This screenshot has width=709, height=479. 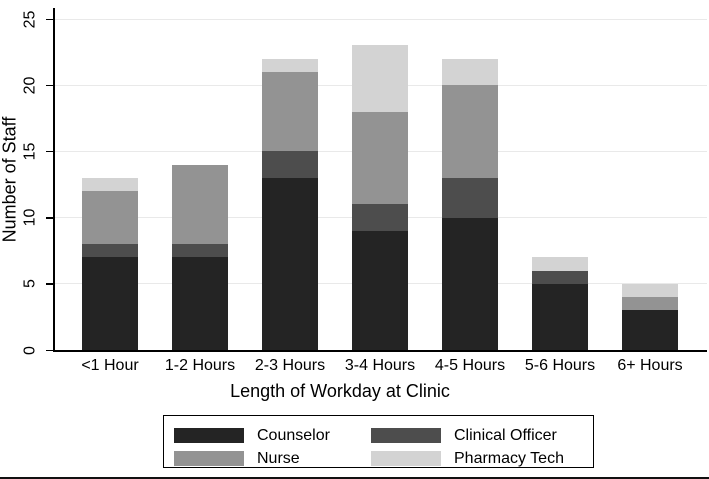 What do you see at coordinates (509, 458) in the screenshot?
I see `legend-label-pharmacy-tech: Pharmacy Tech` at bounding box center [509, 458].